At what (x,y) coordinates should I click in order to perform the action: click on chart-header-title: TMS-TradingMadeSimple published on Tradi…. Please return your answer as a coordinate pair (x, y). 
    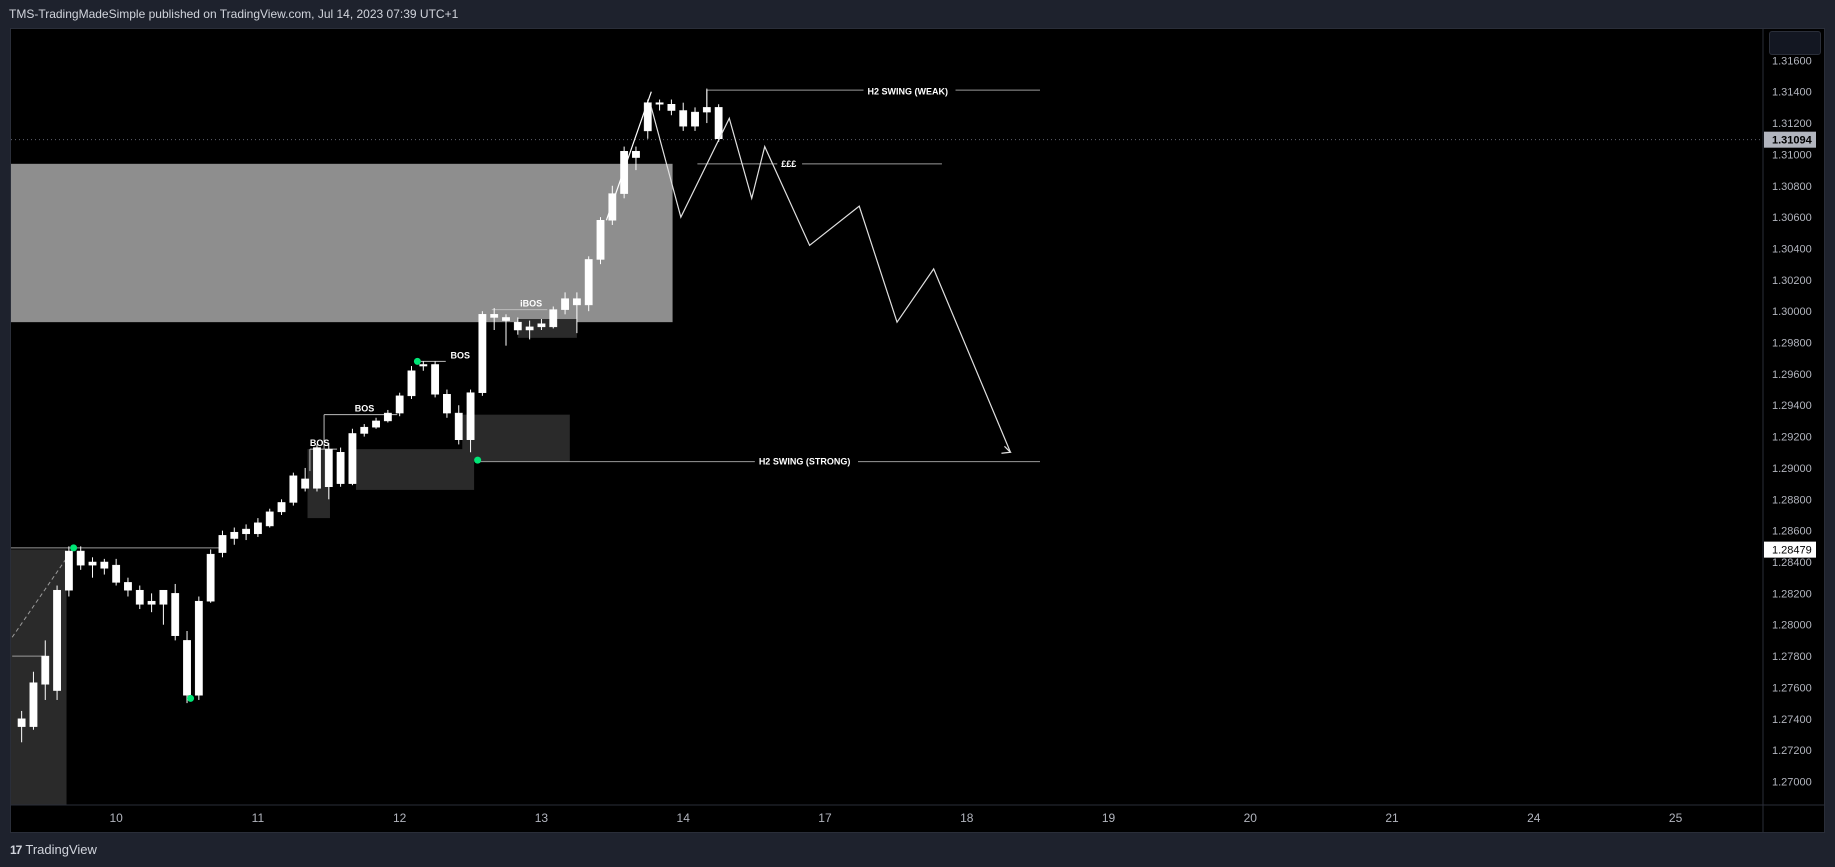
    Looking at the image, I should click on (234, 14).